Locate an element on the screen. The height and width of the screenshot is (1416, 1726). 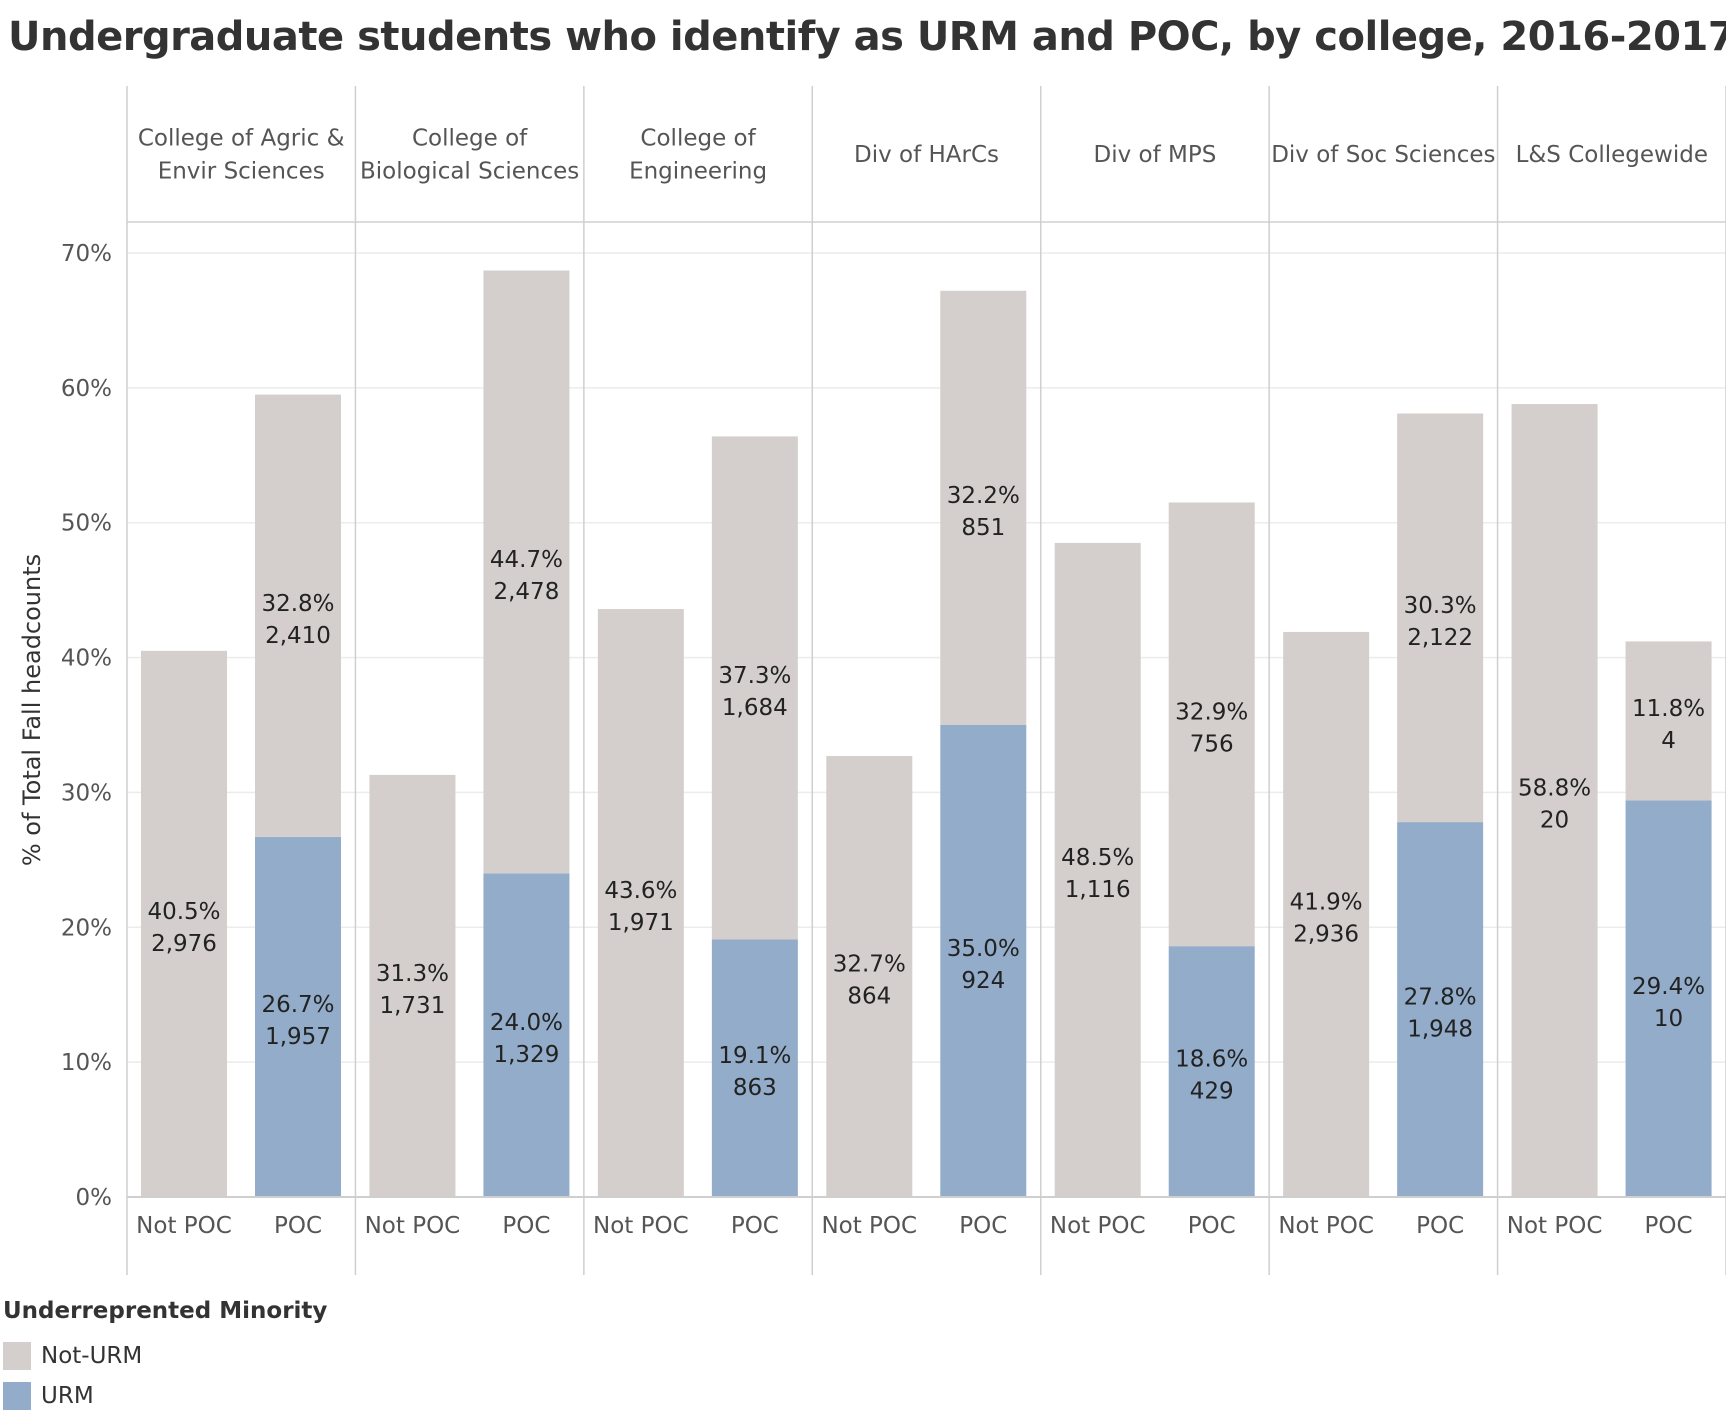
data-label-pct: 58.8% is located at coordinates (1554, 789).